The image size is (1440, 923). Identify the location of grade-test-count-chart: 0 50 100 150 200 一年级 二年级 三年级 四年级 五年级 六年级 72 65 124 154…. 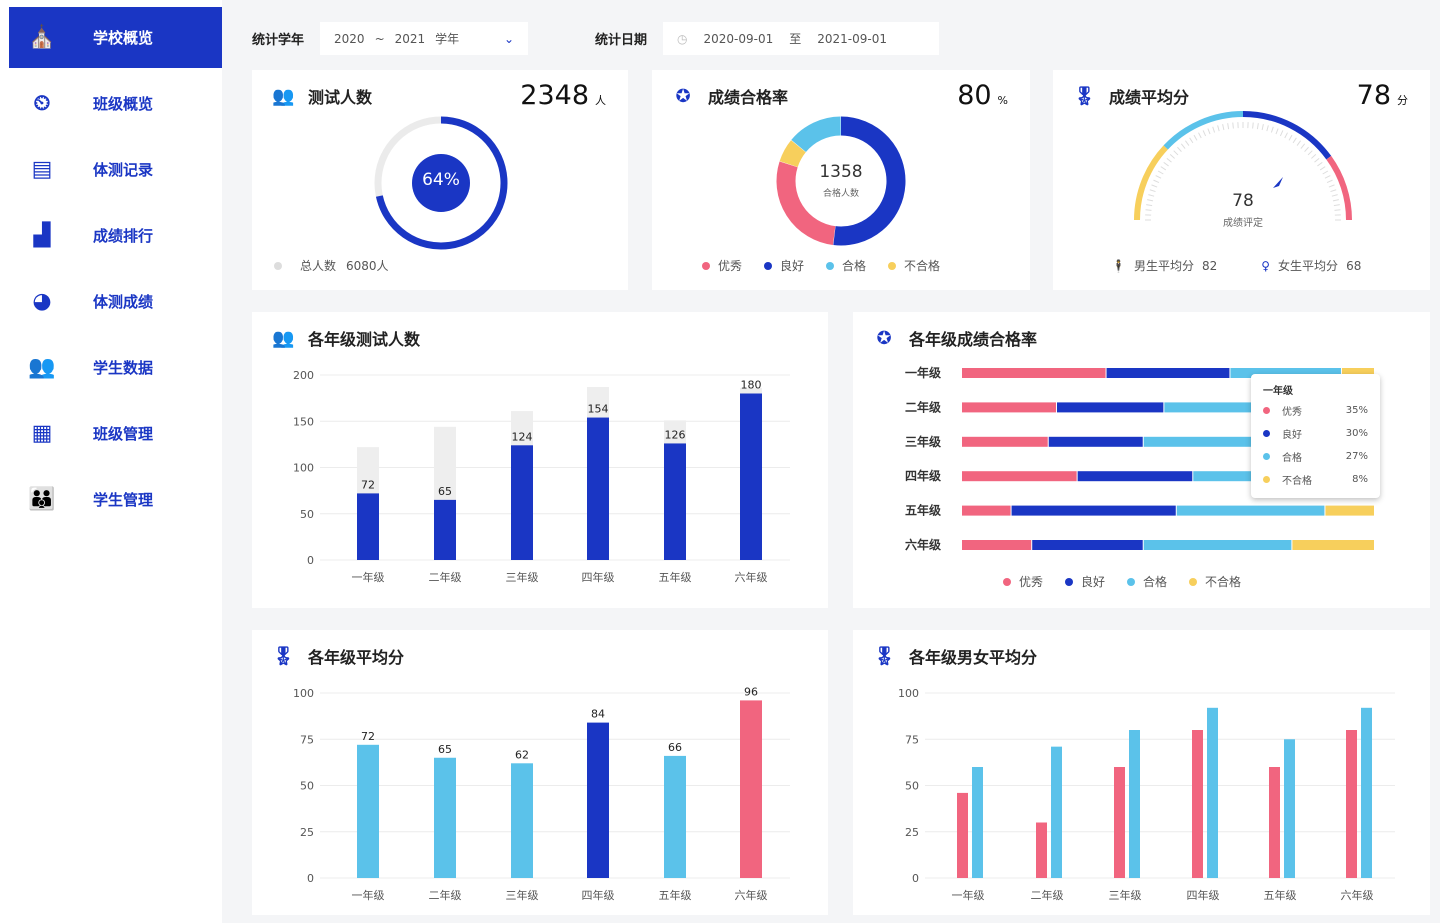
(541, 476).